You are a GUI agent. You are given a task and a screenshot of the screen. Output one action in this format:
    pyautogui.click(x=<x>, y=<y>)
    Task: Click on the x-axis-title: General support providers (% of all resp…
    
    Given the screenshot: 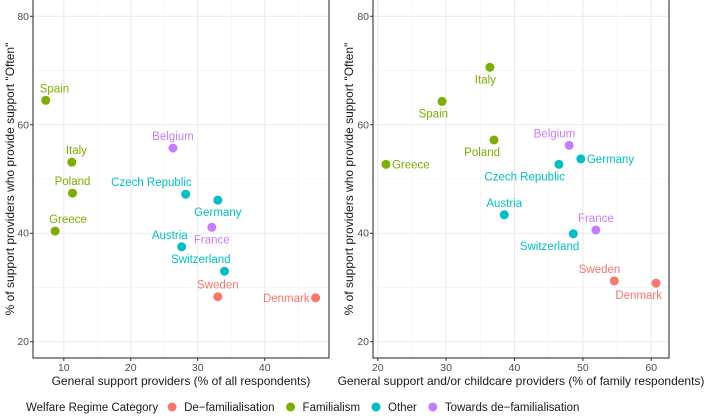 What is the action you would take?
    pyautogui.click(x=181, y=381)
    